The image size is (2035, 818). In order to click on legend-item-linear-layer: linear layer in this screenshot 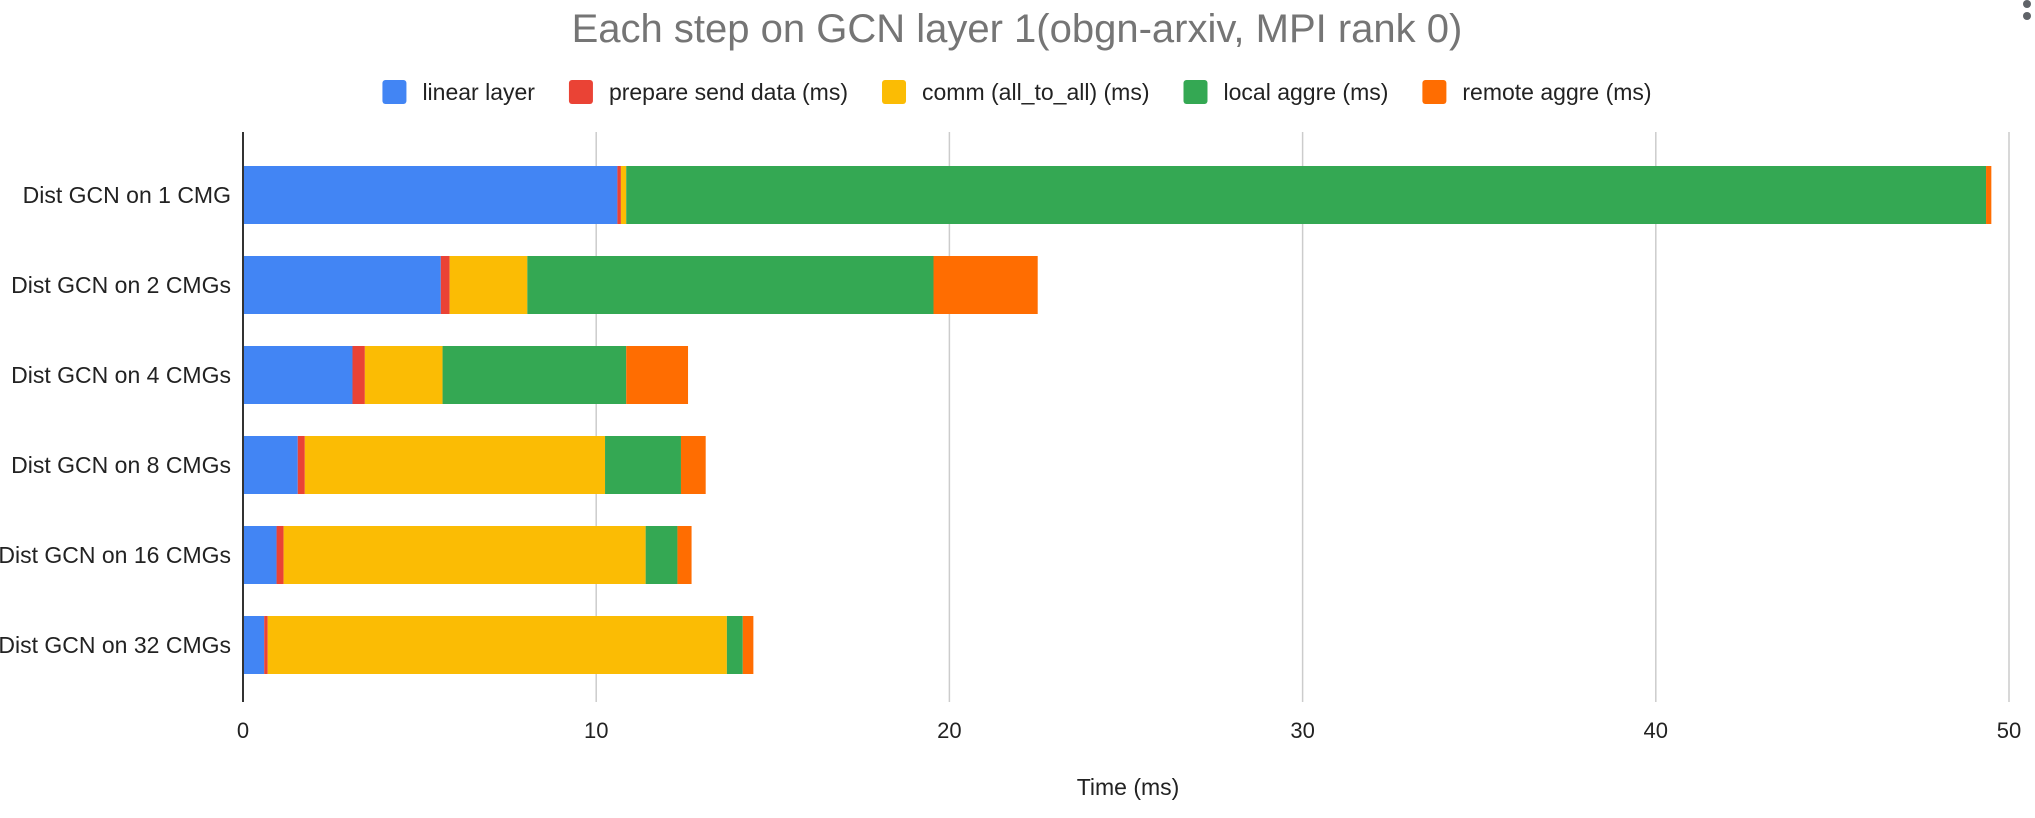, I will do `click(458, 92)`.